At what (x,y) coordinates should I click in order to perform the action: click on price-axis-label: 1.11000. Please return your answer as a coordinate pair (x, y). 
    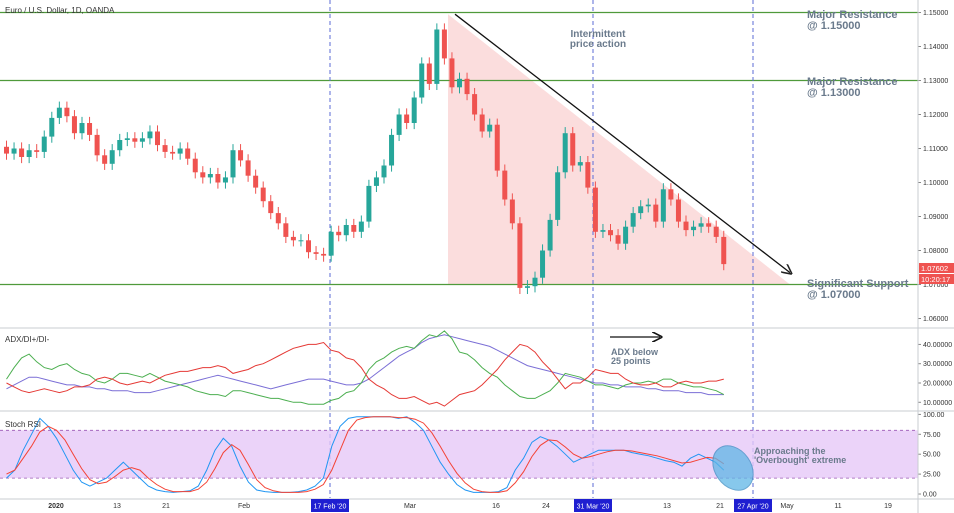
    Looking at the image, I should click on (935, 149).